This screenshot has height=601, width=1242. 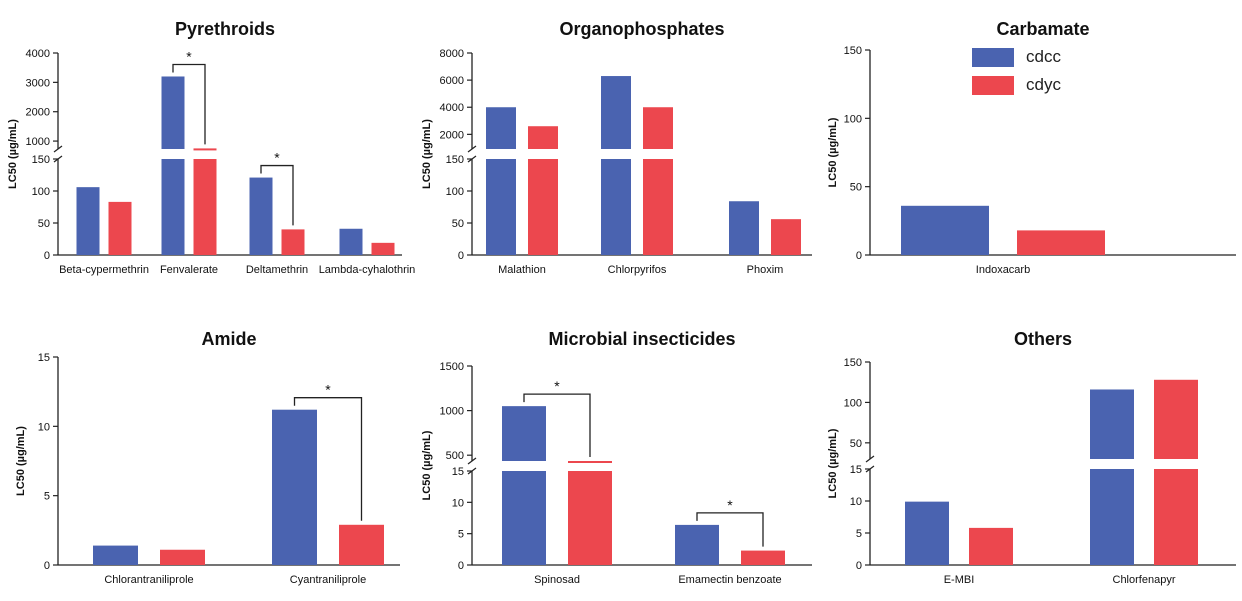 I want to click on x-tick-label: Malathion, so click(x=522, y=270).